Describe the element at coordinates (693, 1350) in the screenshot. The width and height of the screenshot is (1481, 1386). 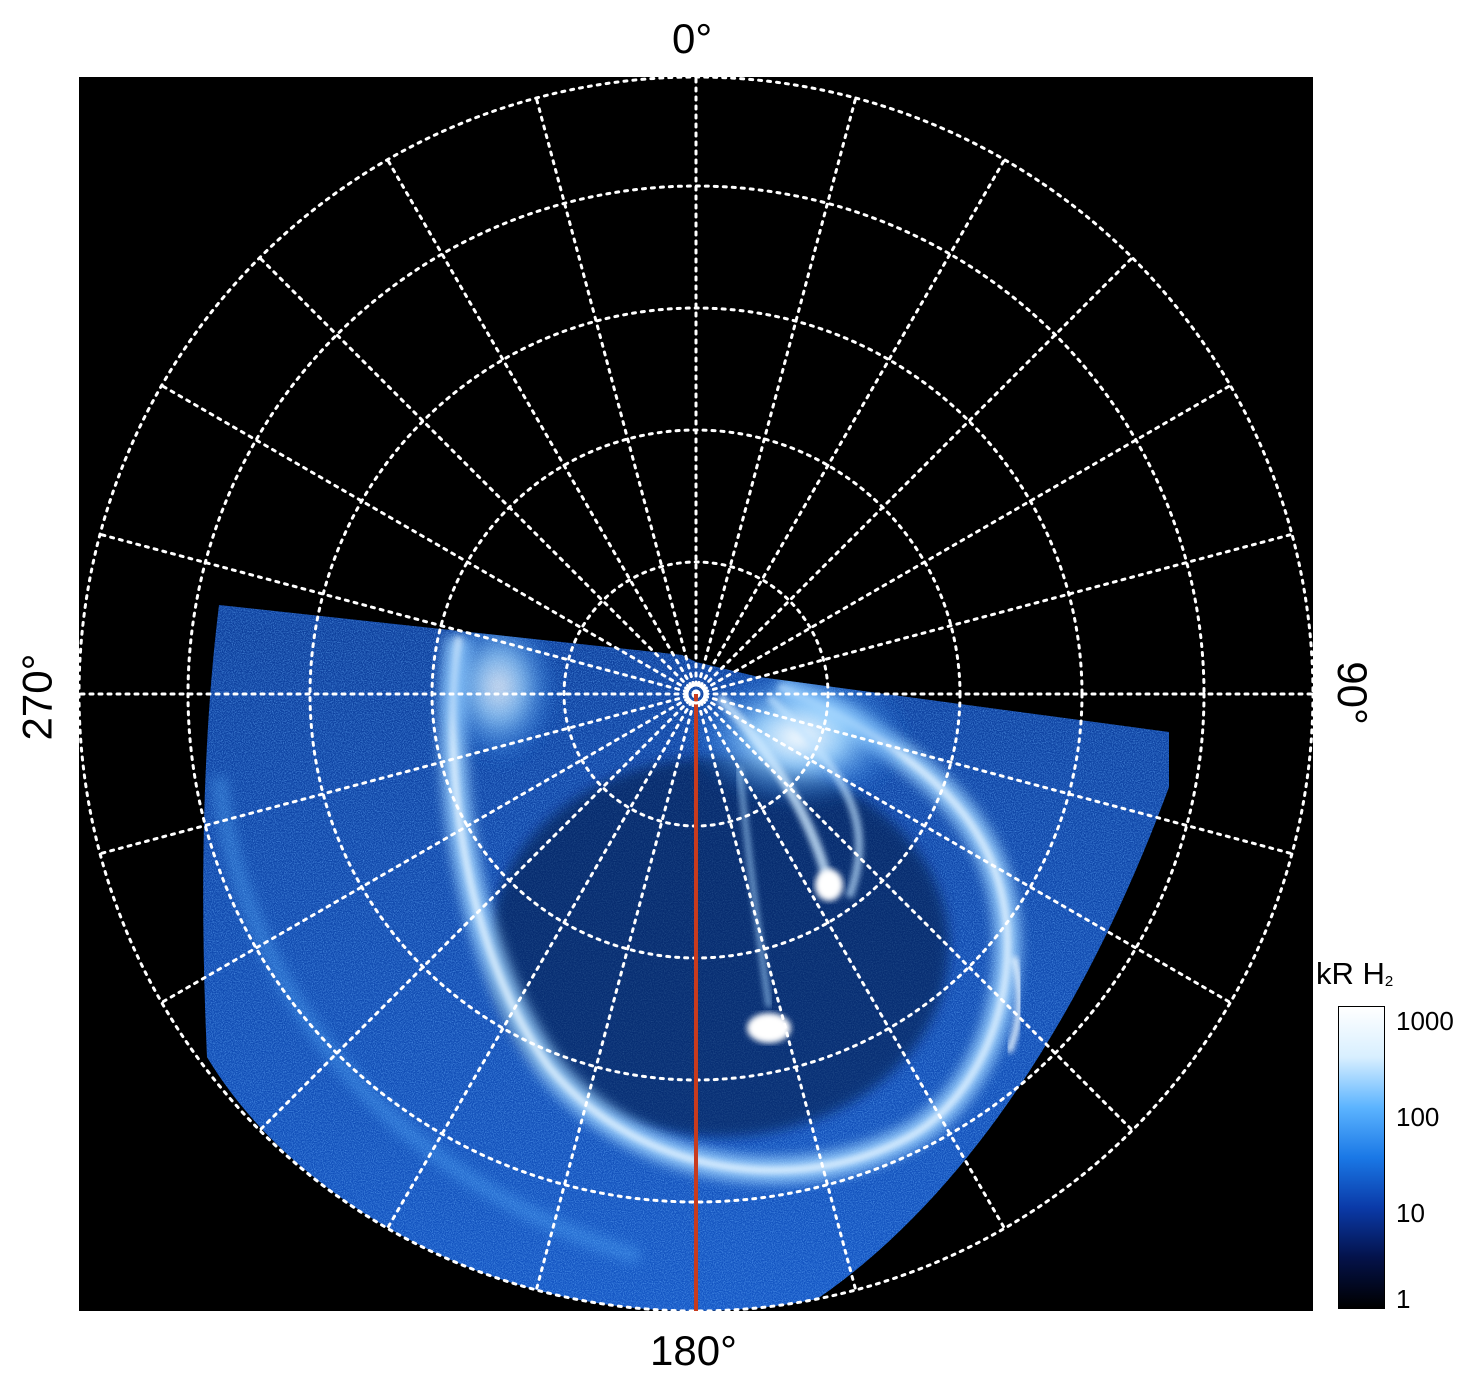
I see `label-180-deg: 180°` at that location.